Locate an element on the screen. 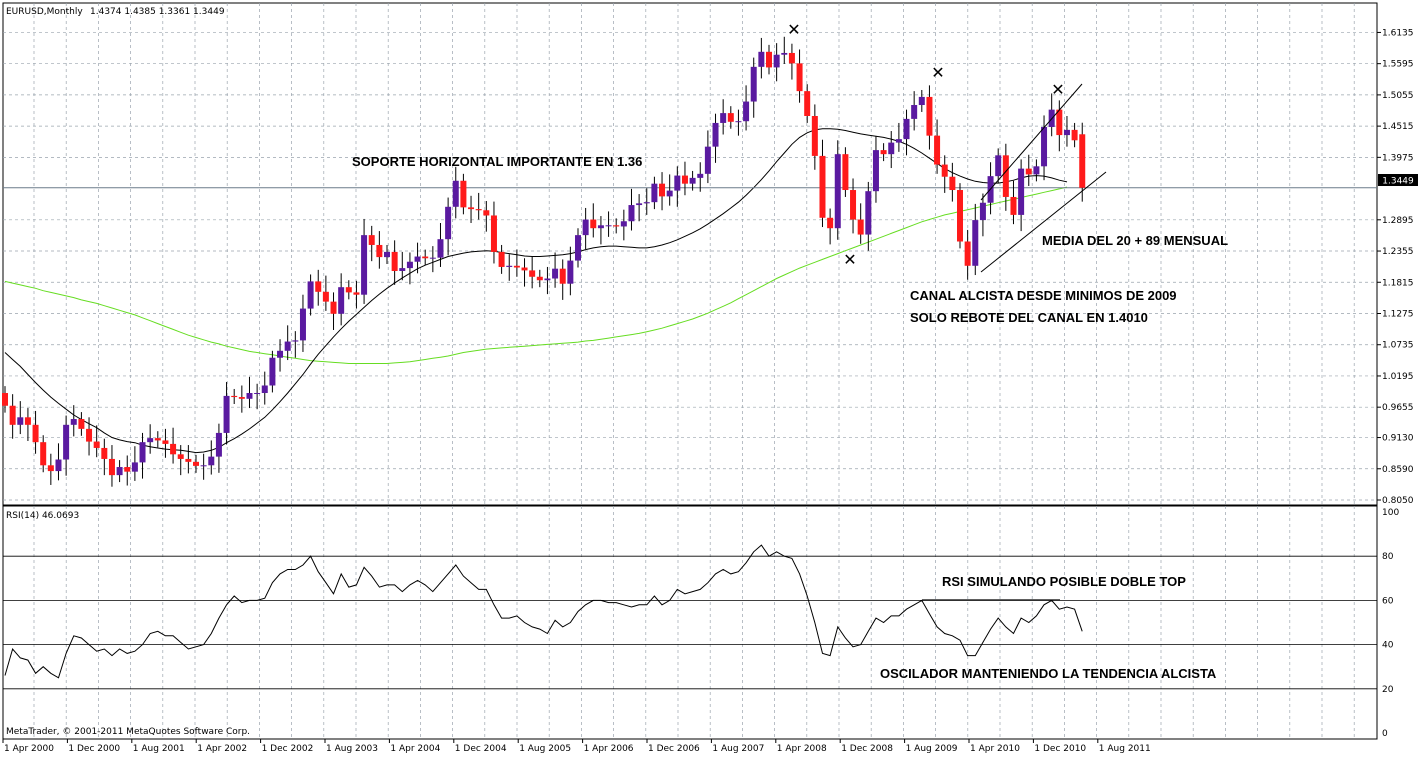 This screenshot has height=757, width=1418. date-tick-label: 1 Aug 2009 is located at coordinates (932, 749).